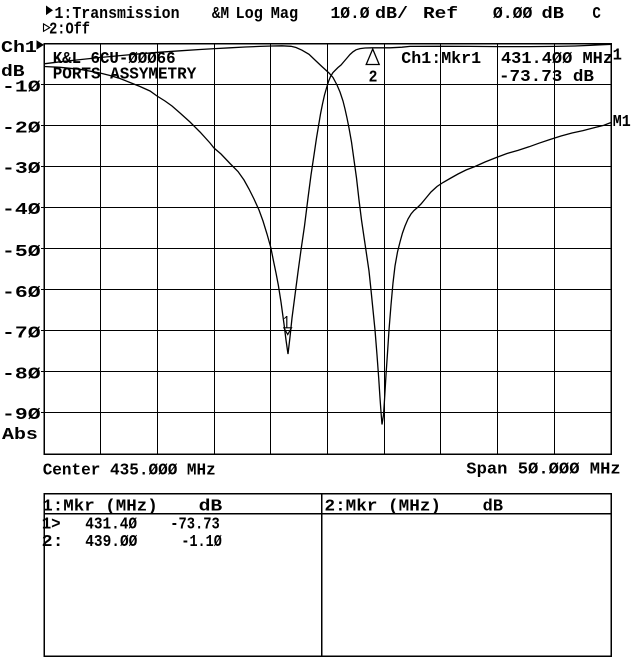 This screenshot has width=640, height=659. What do you see at coordinates (125, 74) in the screenshot?
I see `svg-text: PORTS ASSYMETRY` at bounding box center [125, 74].